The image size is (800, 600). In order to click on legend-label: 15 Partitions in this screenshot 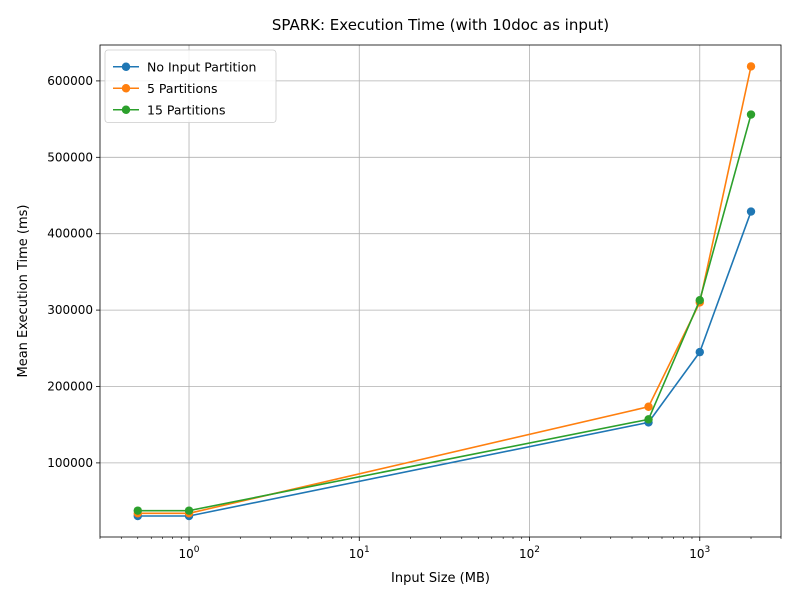, I will do `click(186, 109)`.